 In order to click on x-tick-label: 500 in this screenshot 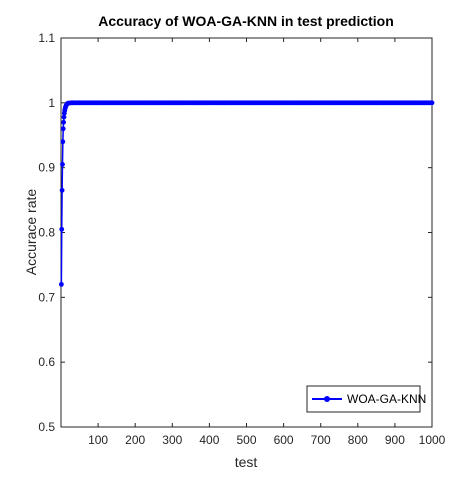, I will do `click(246, 440)`.